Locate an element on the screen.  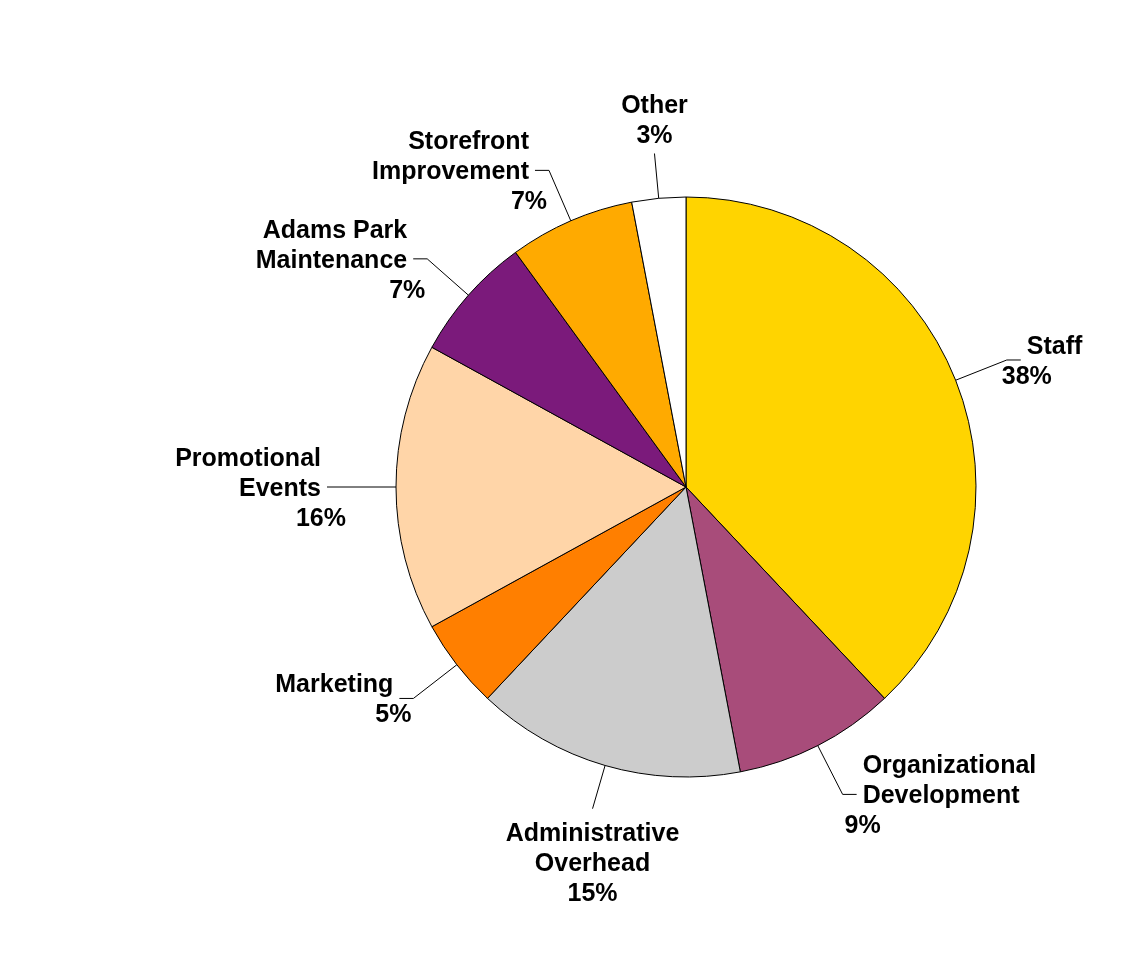
data-label: 38% is located at coordinates (1026, 375).